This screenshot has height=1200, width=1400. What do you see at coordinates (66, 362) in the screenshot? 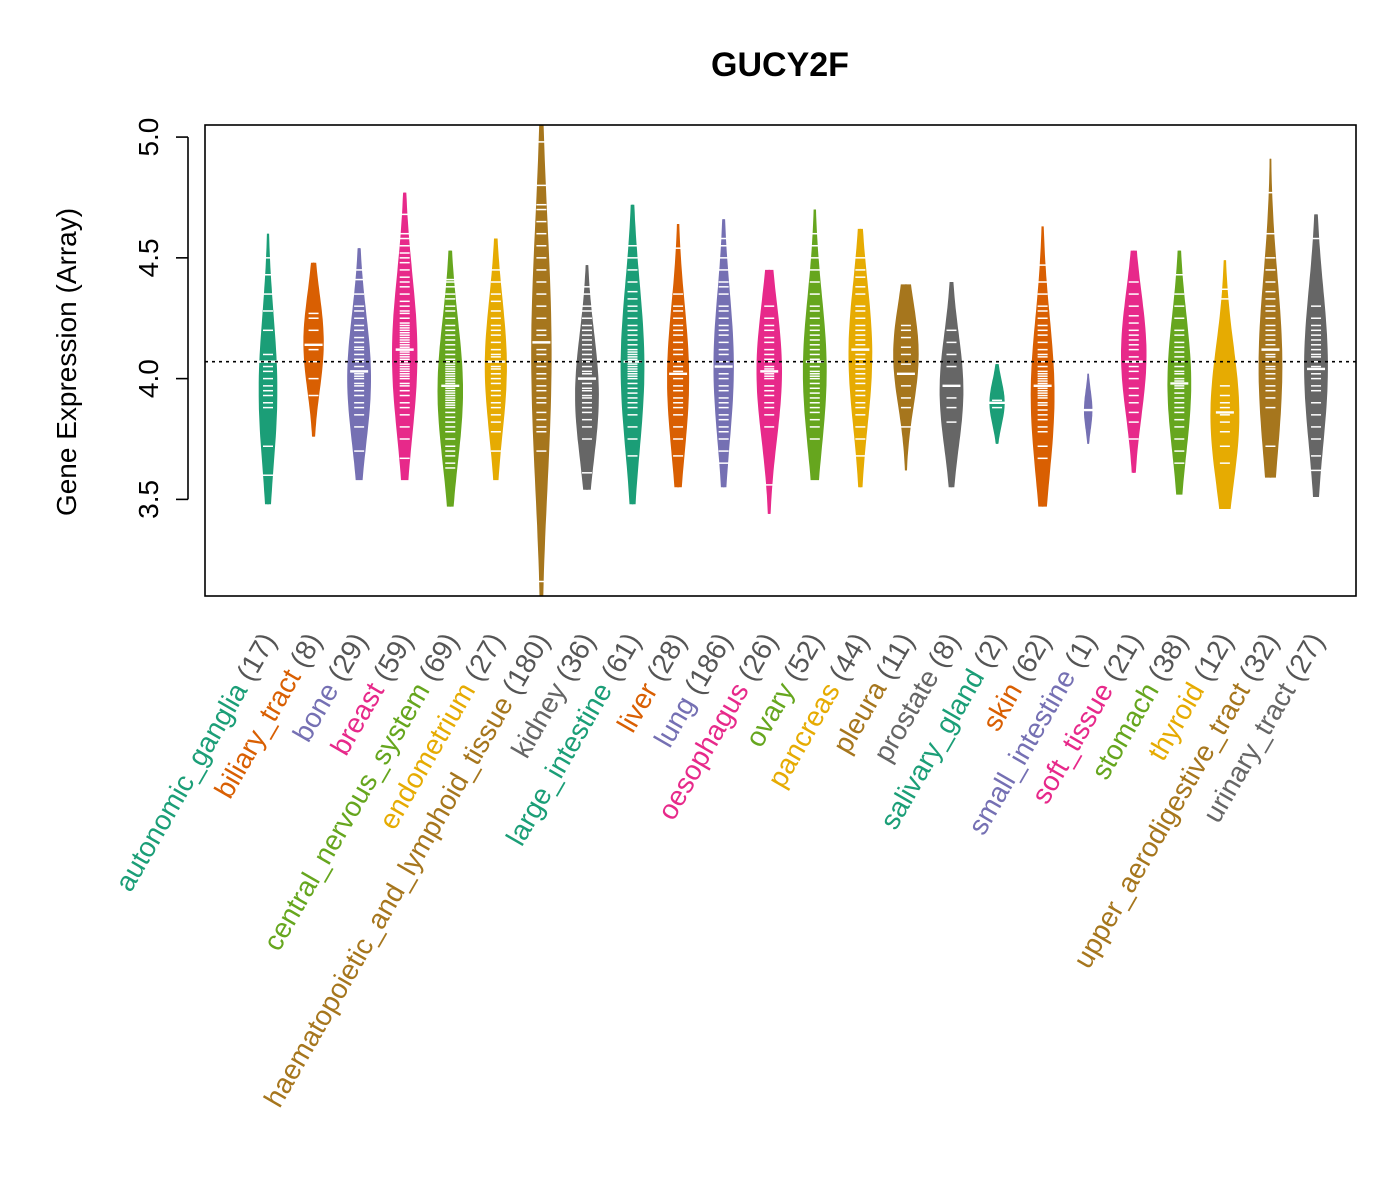
I see `y-axis-label: Gene Expression (Array)` at bounding box center [66, 362].